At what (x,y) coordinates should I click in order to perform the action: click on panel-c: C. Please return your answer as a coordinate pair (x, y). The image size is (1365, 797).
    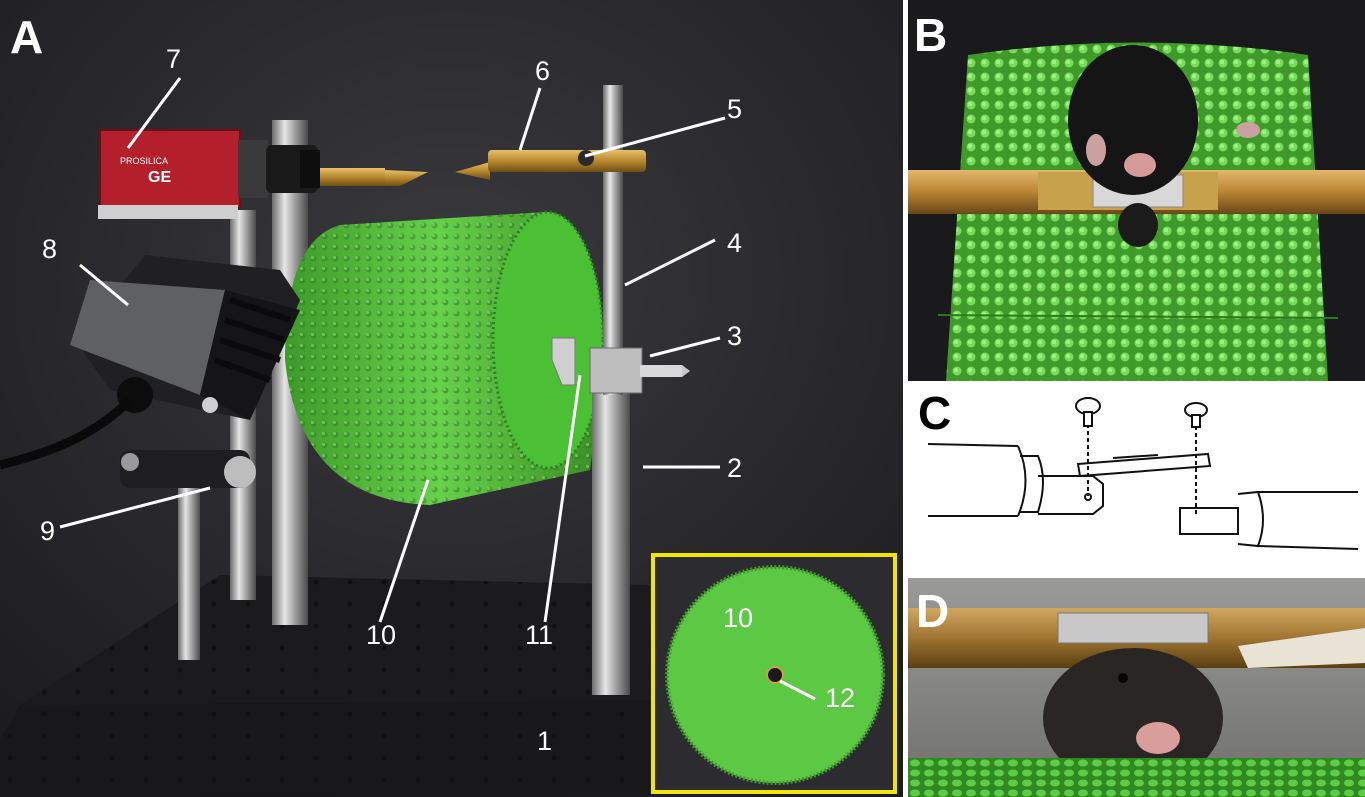
    Looking at the image, I should click on (1136, 479).